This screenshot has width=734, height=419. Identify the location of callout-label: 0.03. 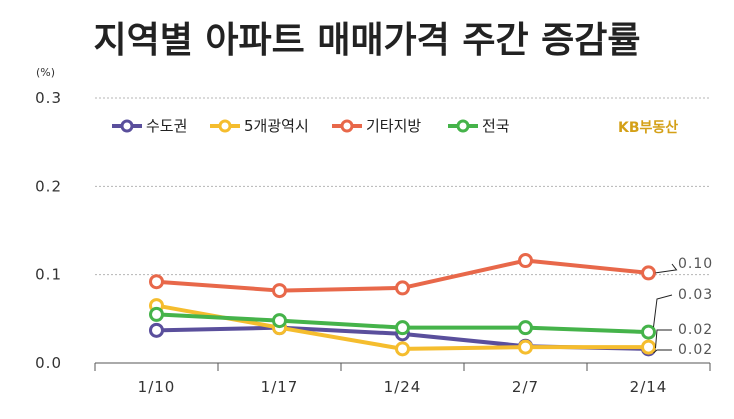
(695, 295).